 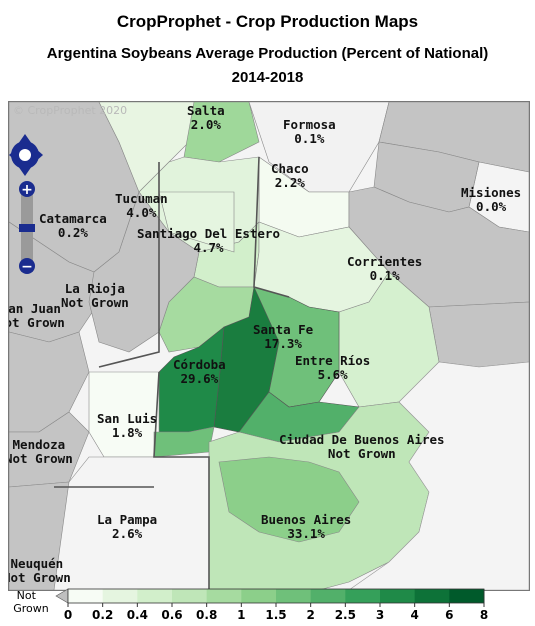 I want to click on legend-not-label: Not Grown, so click(x=31, y=602).